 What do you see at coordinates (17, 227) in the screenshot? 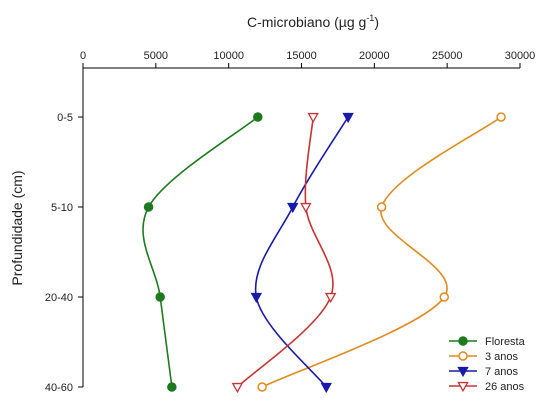
I see `y-axis-title: Profundidade (cm)` at bounding box center [17, 227].